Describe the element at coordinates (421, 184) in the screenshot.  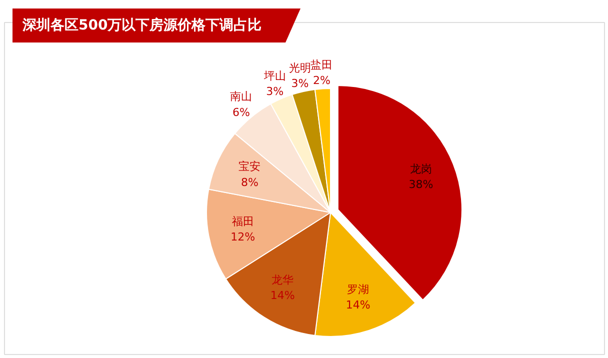
I see `data-label: 38%` at that location.